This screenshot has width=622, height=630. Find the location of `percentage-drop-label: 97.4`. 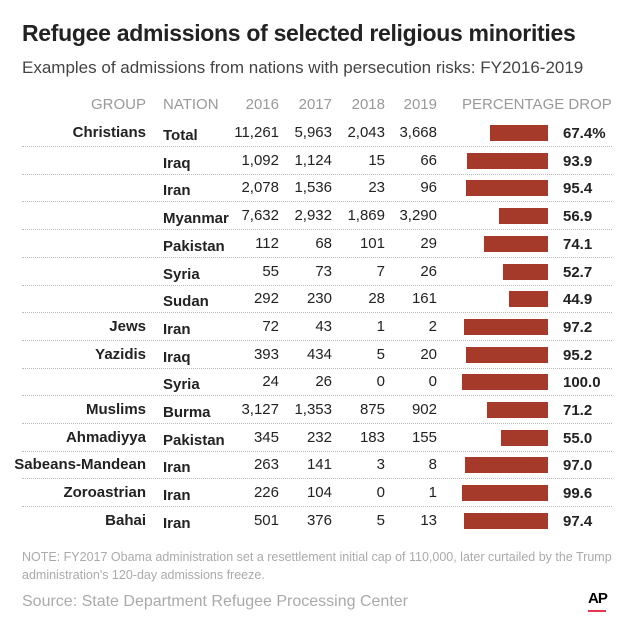

percentage-drop-label: 97.4 is located at coordinates (578, 521).